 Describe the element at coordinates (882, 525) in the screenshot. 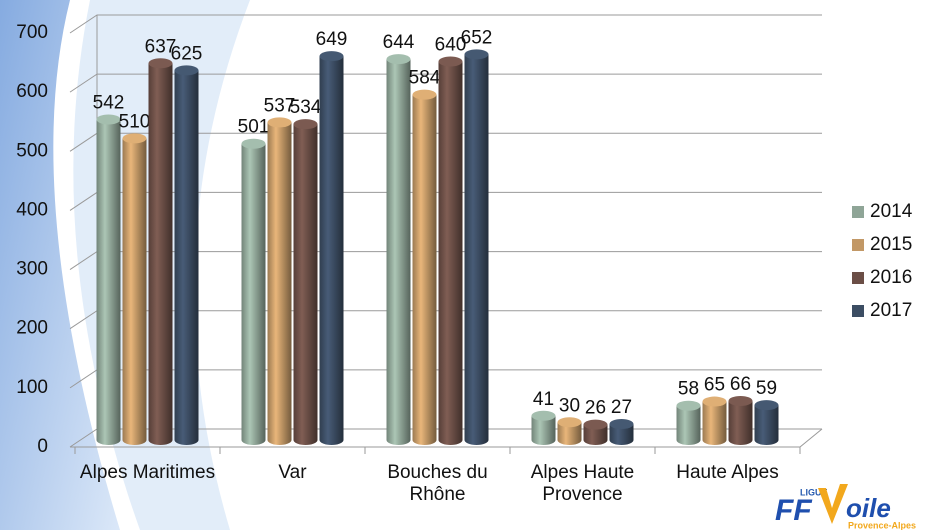

I see `logo-region: Provence-Alpes` at that location.